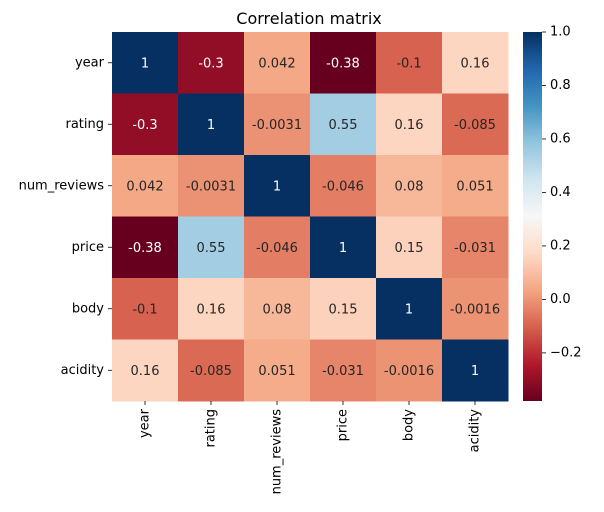 The image size is (604, 512). Describe the element at coordinates (560, 85) in the screenshot. I see `colorbar-tick-label: 0.8` at that location.